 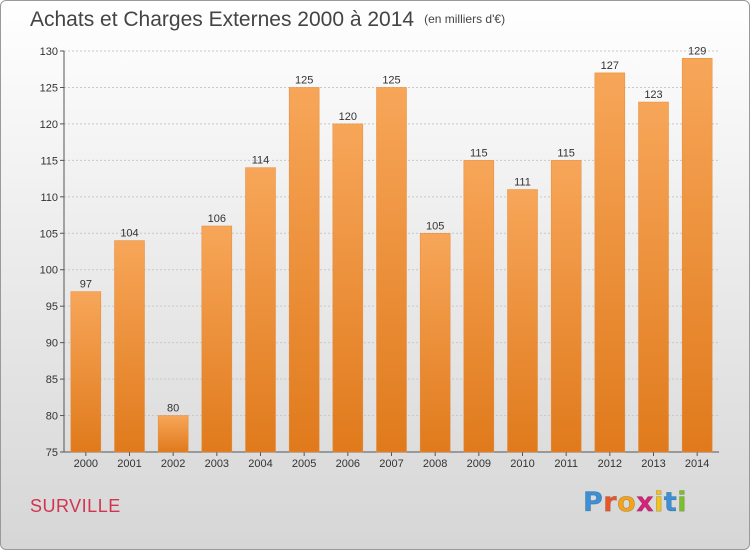 I want to click on bar-value-label: 111, so click(x=522, y=183).